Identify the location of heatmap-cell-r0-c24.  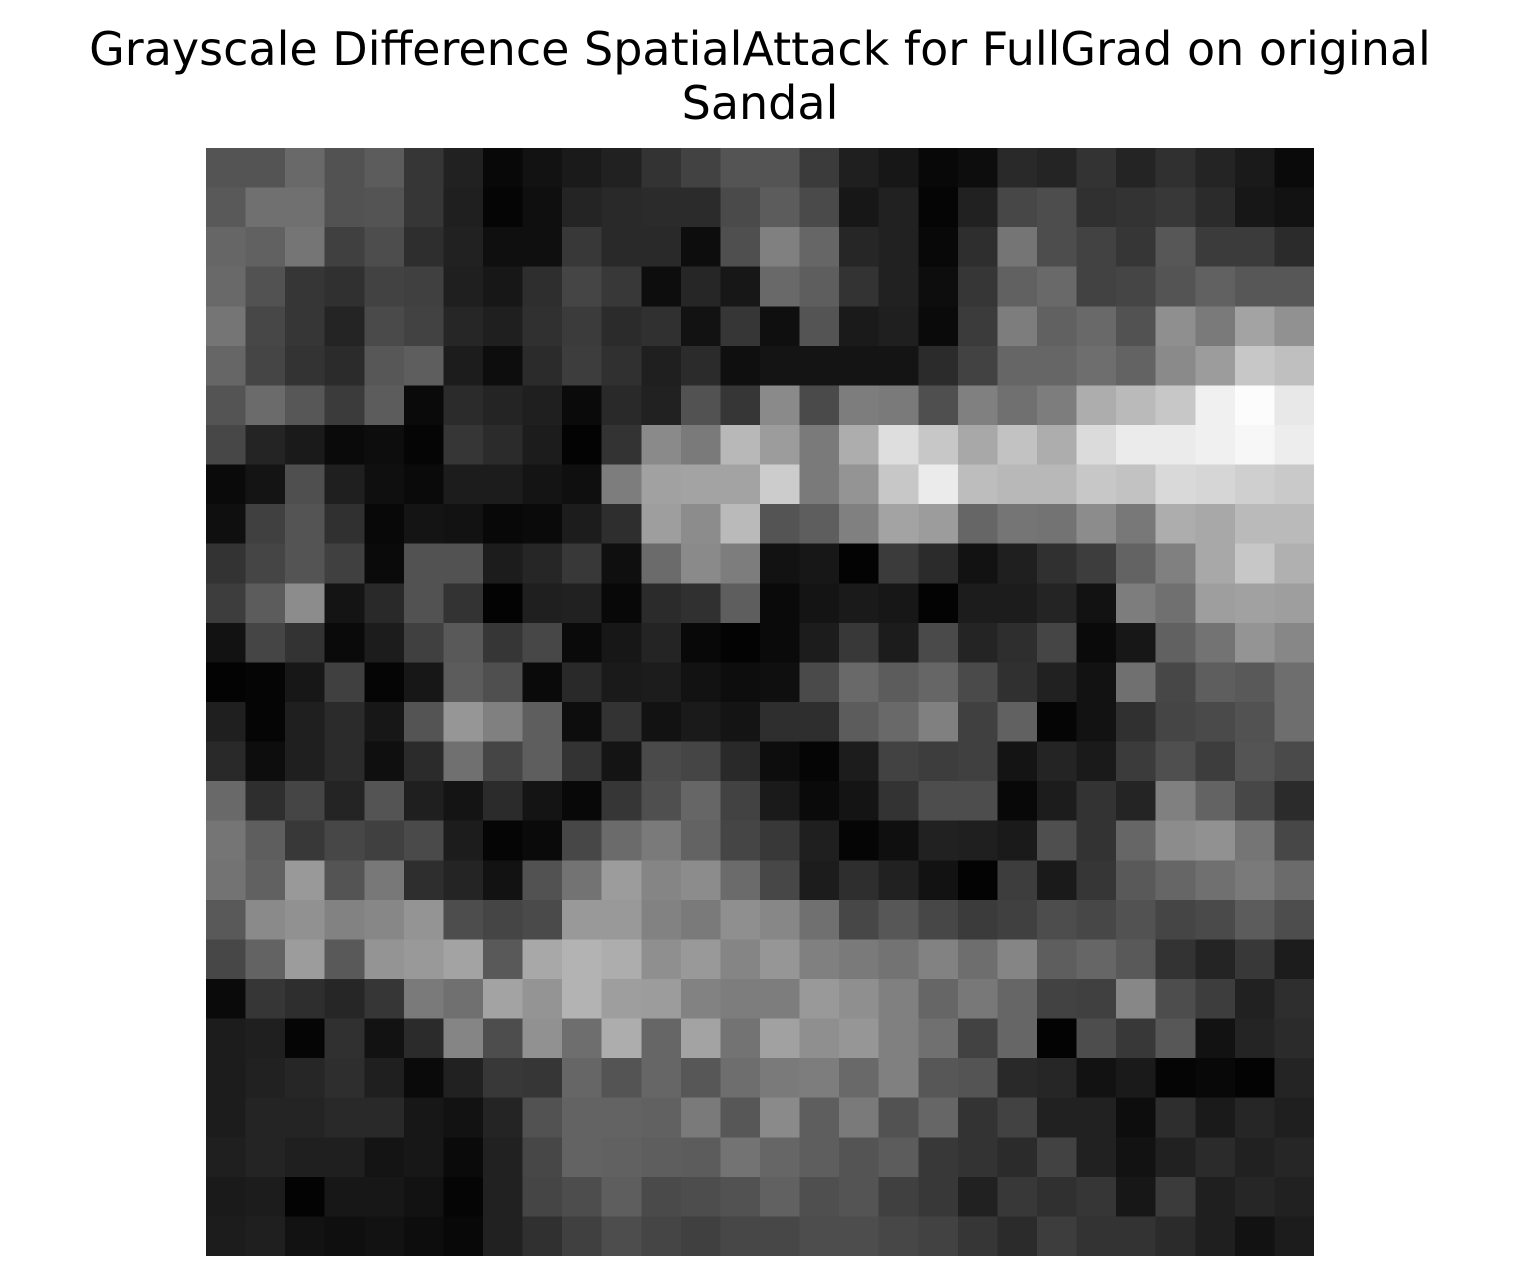
(1175, 168).